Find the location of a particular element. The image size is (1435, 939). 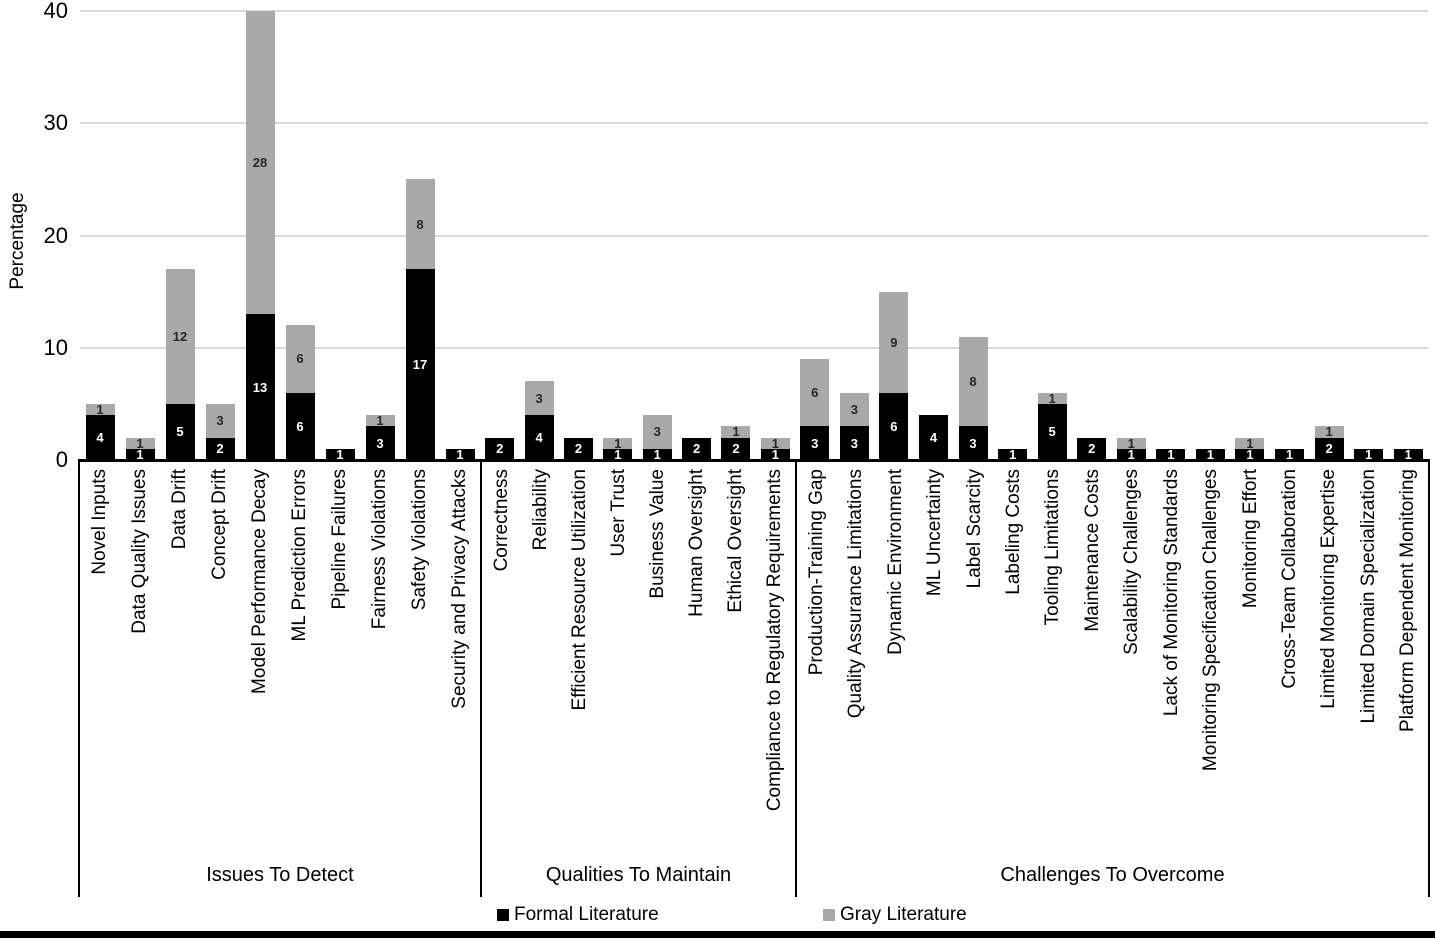

bar-slot: 28 13 is located at coordinates (260, 235).